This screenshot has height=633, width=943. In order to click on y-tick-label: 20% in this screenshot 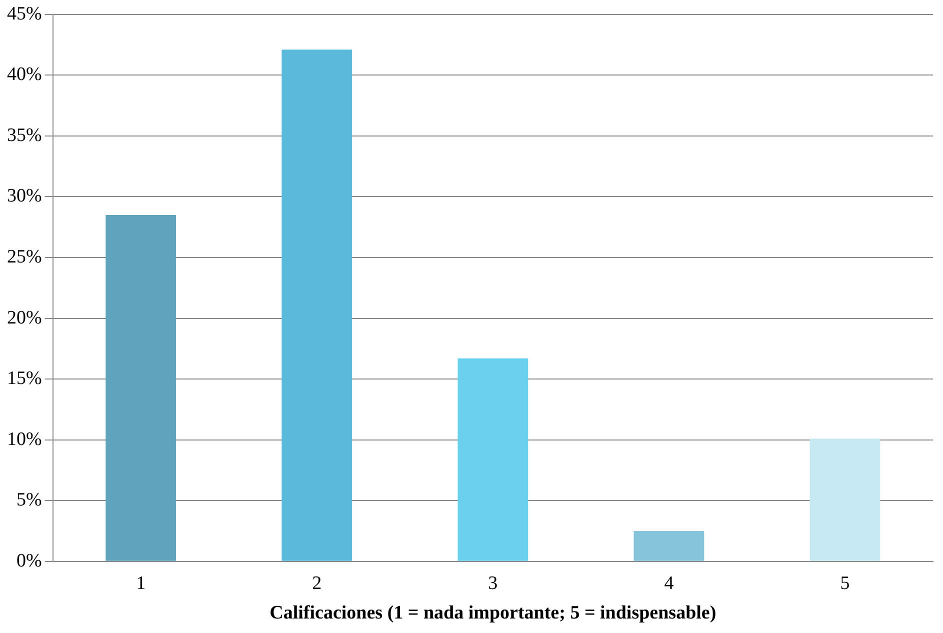, I will do `click(24, 317)`.